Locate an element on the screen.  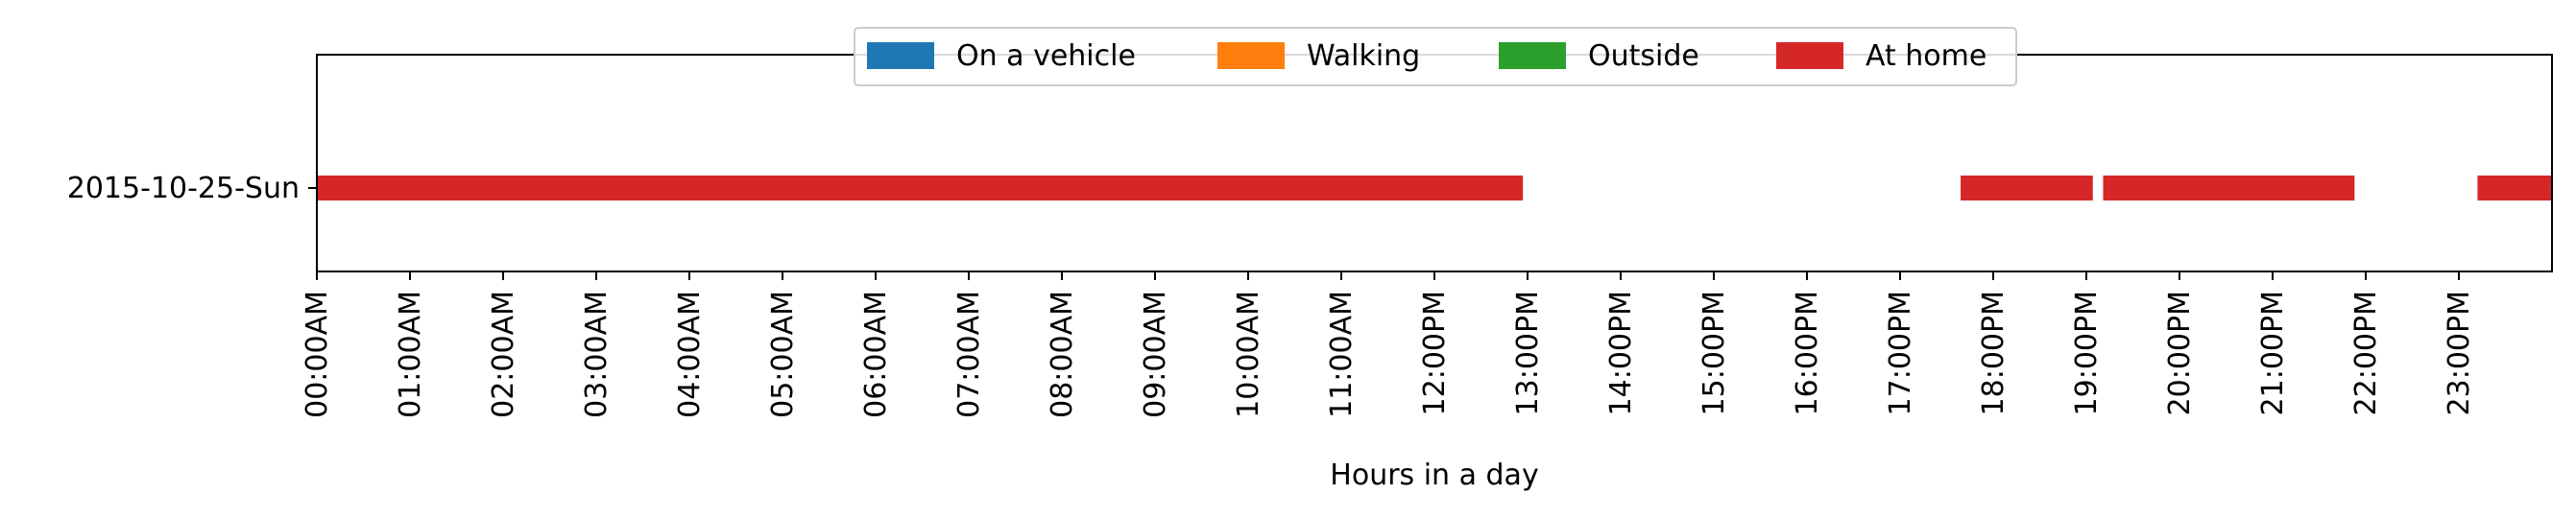
x-tick-label: 18:00PM is located at coordinates (1993, 353).